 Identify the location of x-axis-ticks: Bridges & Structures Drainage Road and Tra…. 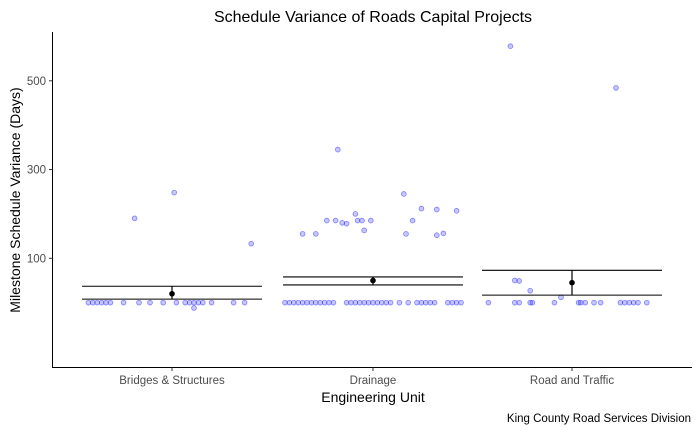
(366, 378).